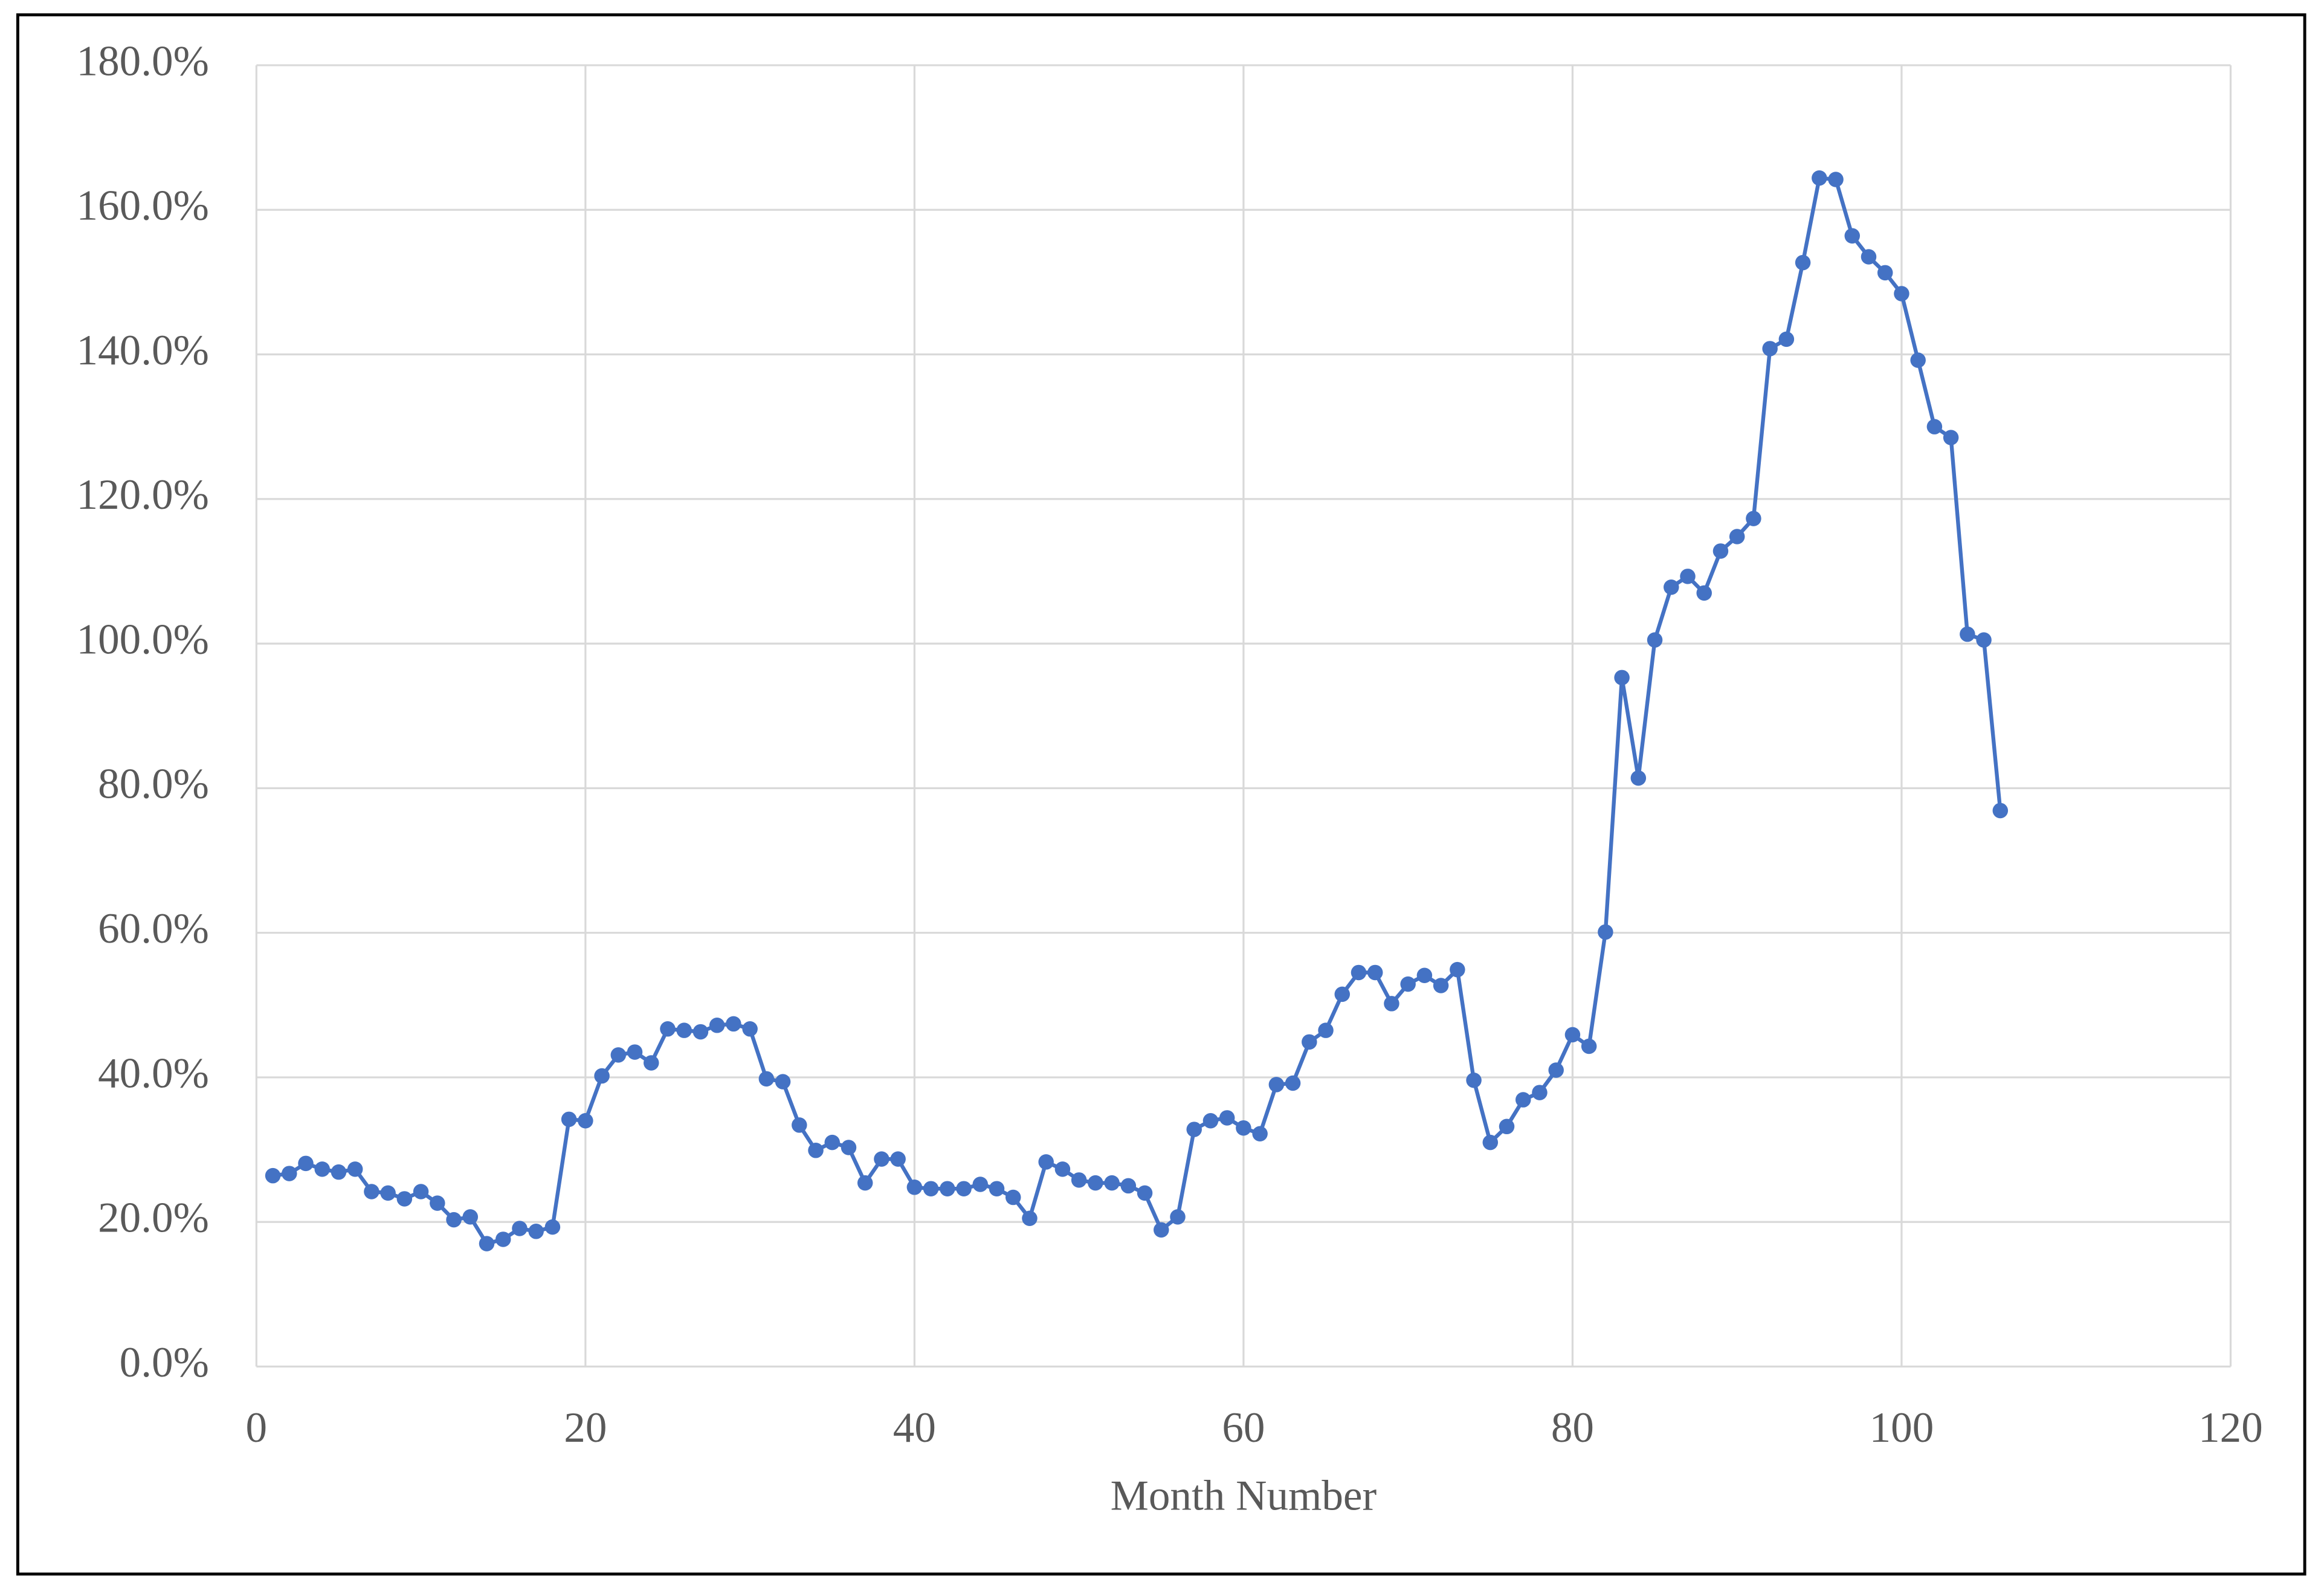 The height and width of the screenshot is (1588, 2324). Describe the element at coordinates (143, 350) in the screenshot. I see `y-tick-label: 140.0%` at that location.